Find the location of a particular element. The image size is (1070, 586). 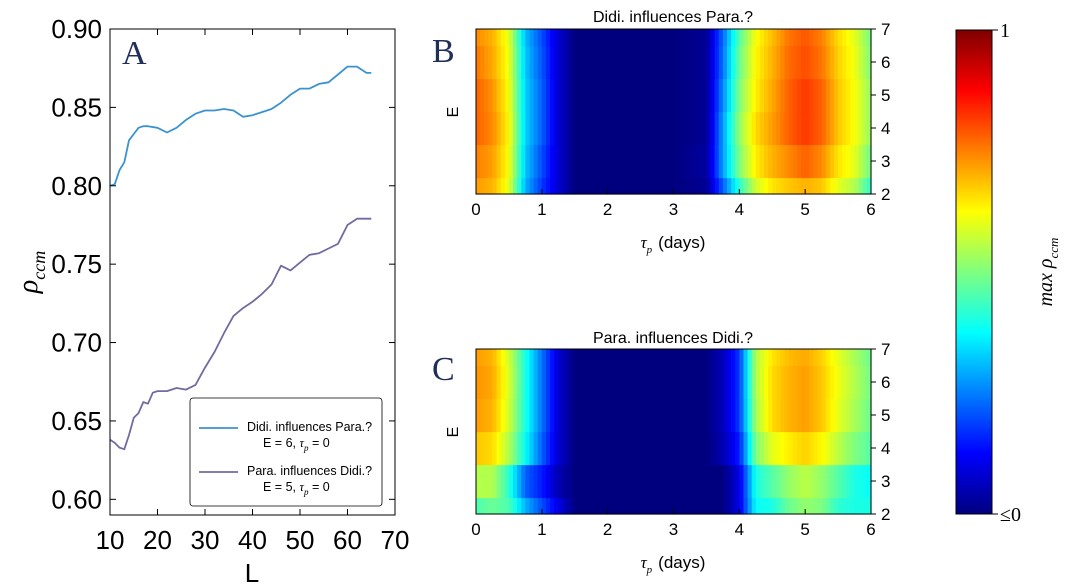

y-tick-label: 0.70 is located at coordinates (76, 343).